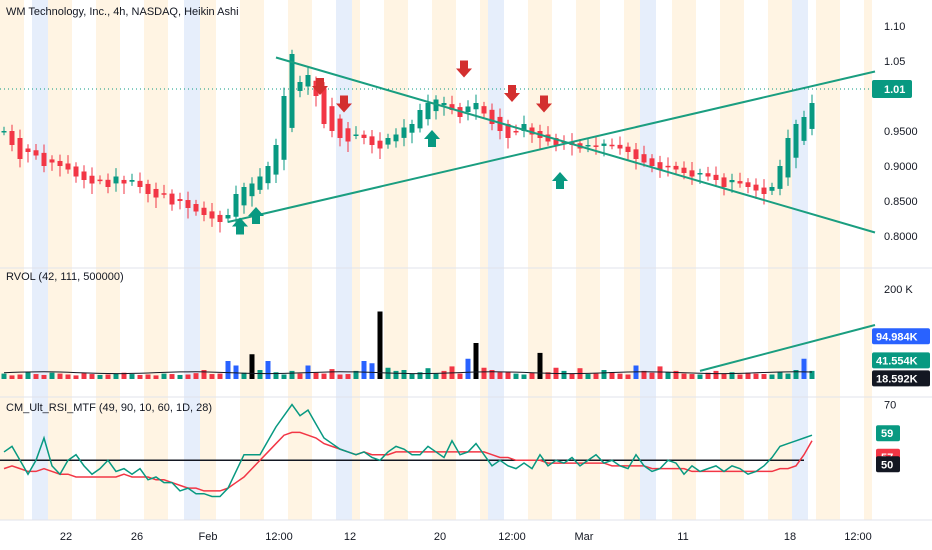 The width and height of the screenshot is (932, 550). Describe the element at coordinates (894, 27) in the screenshot. I see `price-axis-tick: 1.10` at that location.